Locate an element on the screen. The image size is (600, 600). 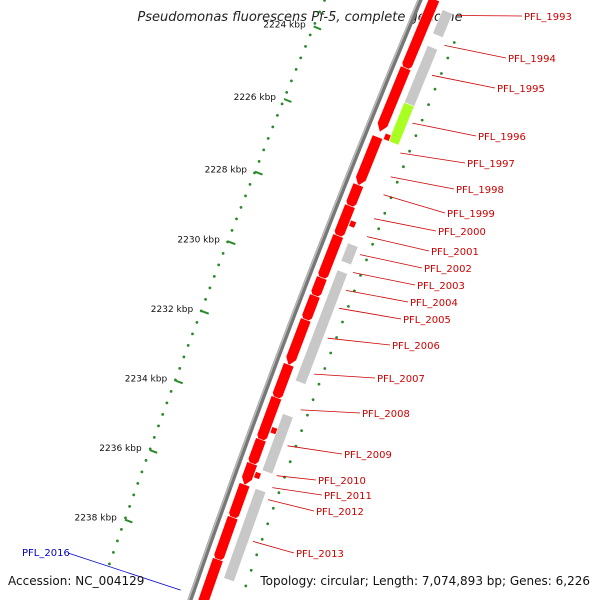
gene-label: PFL_2005 is located at coordinates (427, 320).